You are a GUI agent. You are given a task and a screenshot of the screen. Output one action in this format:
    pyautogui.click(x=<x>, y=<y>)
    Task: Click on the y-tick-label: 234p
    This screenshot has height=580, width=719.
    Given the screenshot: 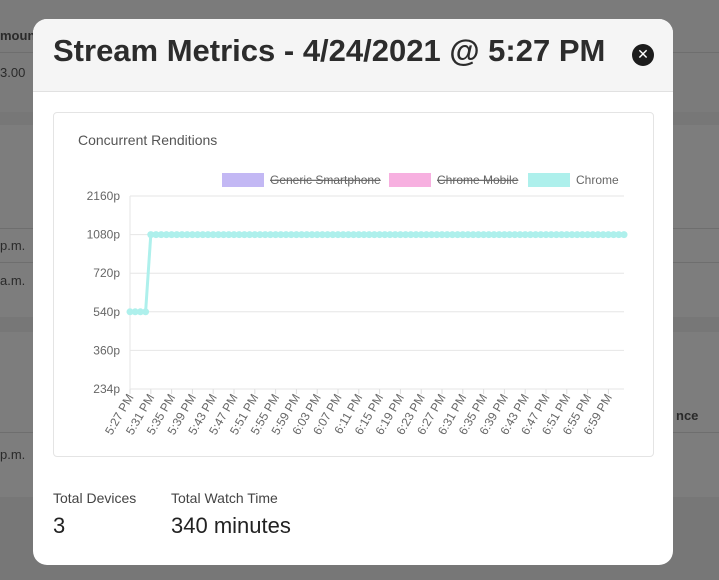 What is the action you would take?
    pyautogui.click(x=106, y=389)
    